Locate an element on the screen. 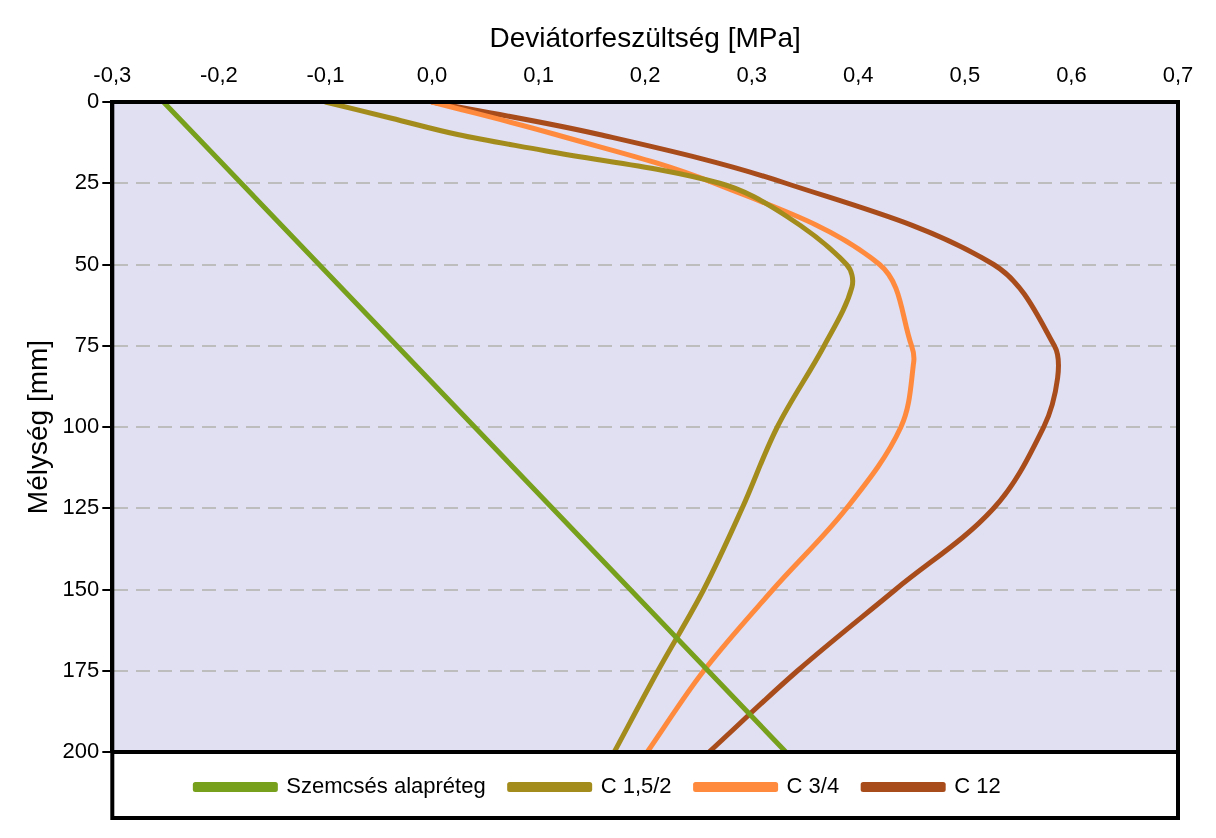  x-tick-label: 0,6 is located at coordinates (1071, 74).